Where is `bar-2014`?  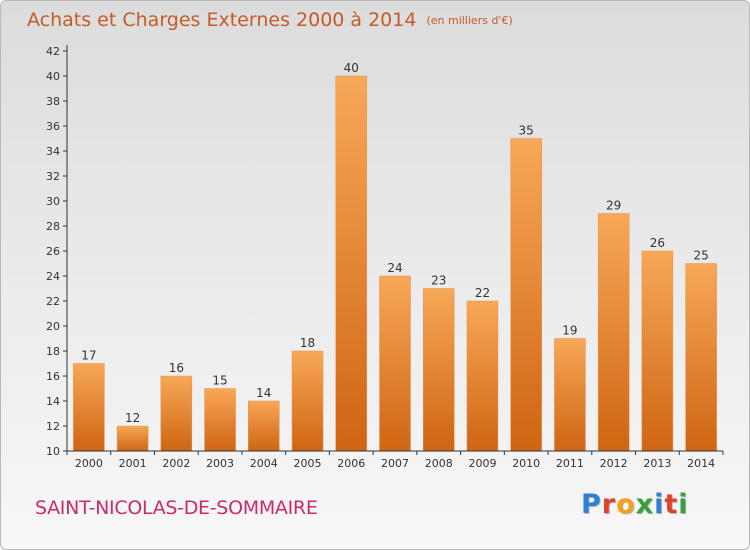 bar-2014 is located at coordinates (701, 357).